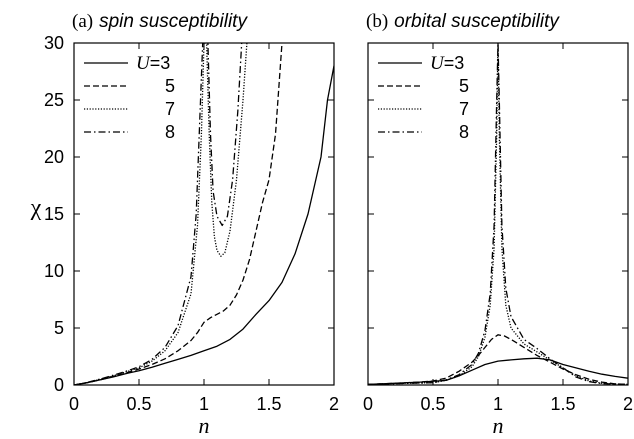 Image resolution: width=634 pixels, height=439 pixels. Describe the element at coordinates (54, 214) in the screenshot. I see `y-tick-label: 15` at that location.